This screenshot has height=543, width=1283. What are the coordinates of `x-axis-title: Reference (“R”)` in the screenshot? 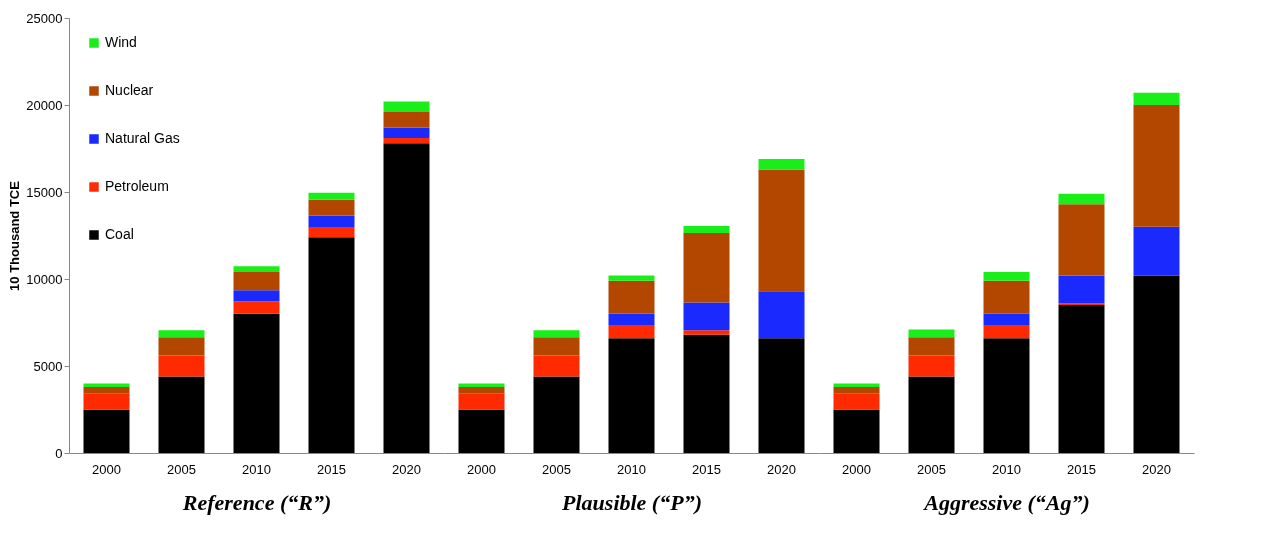 It's located at (256, 502).